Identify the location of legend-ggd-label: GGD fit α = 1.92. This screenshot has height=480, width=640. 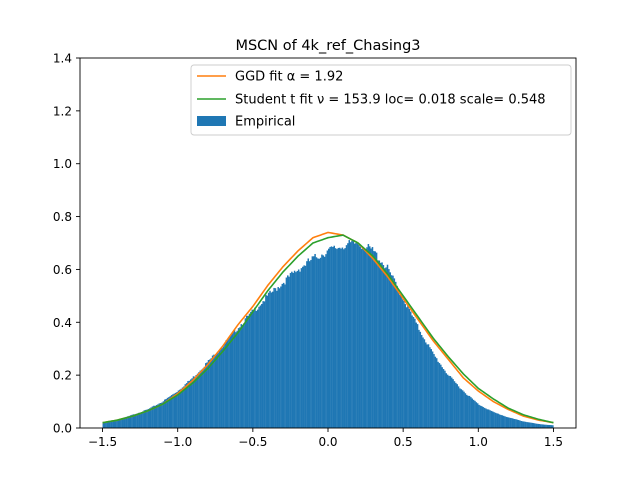
(289, 77).